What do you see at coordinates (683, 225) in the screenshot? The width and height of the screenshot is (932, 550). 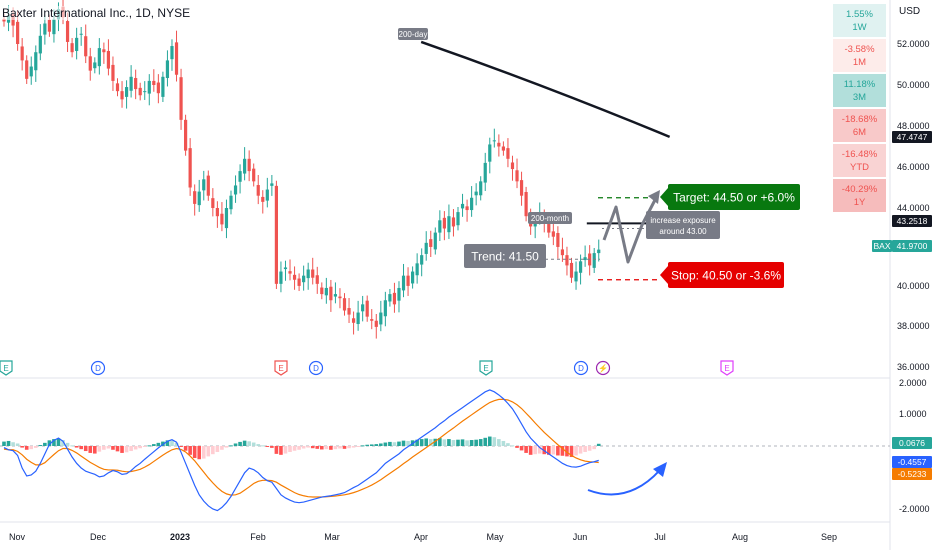 I see `increase-exposure-box` at bounding box center [683, 225].